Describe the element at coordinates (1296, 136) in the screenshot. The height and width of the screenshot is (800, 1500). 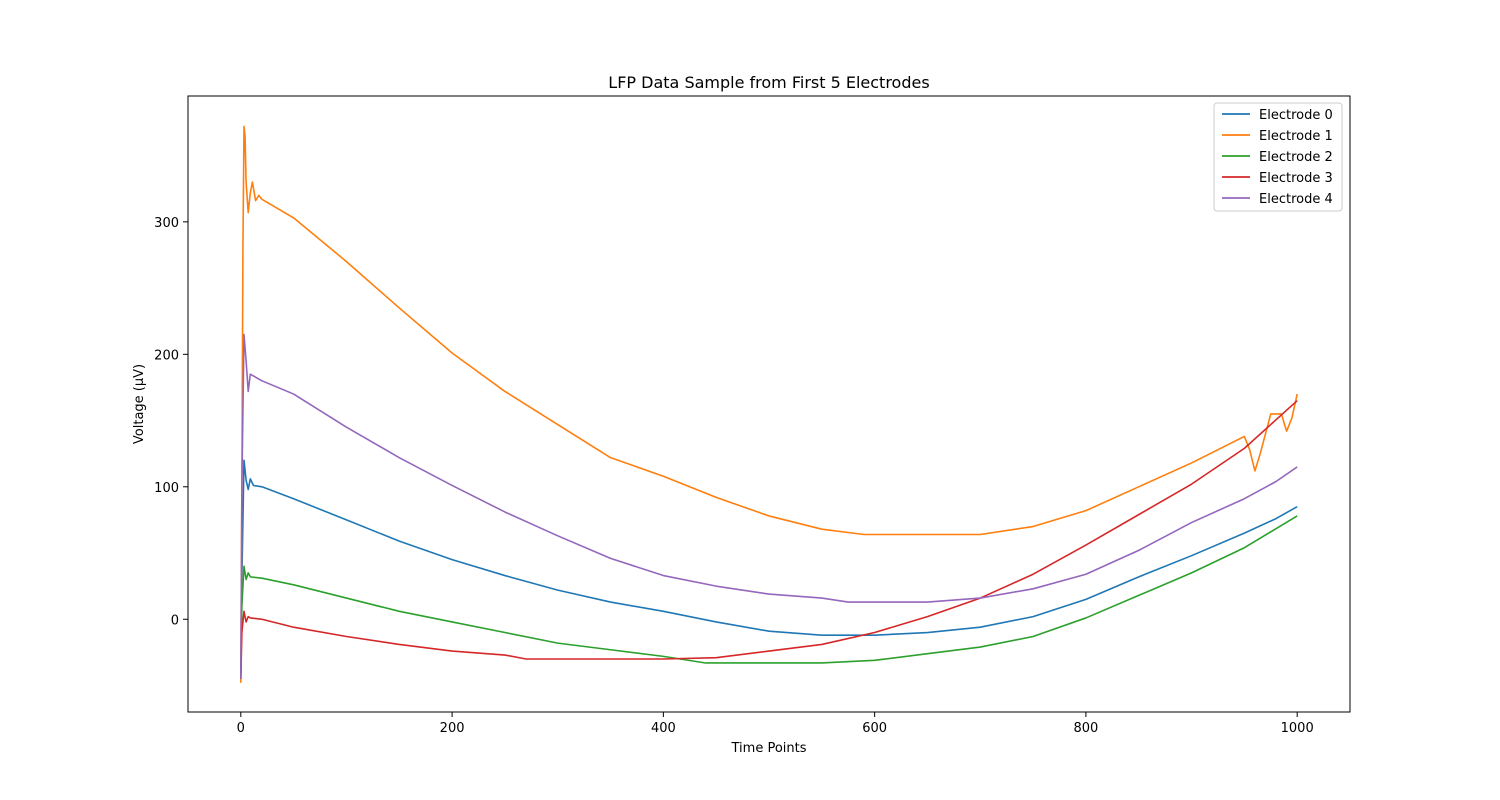
I see `legend-label-1: Electrode 1` at that location.